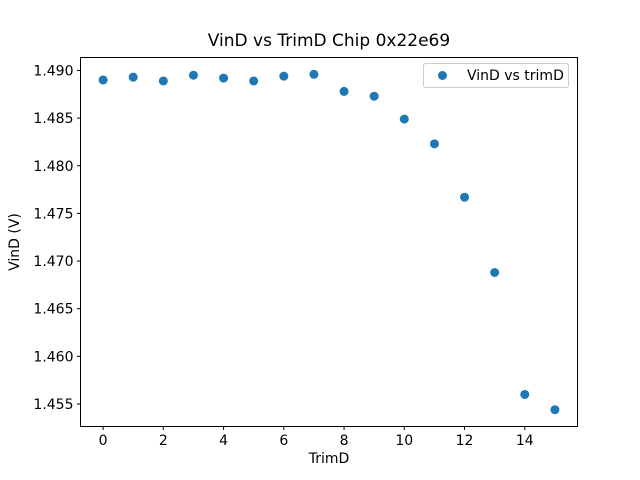 The width and height of the screenshot is (640, 480). I want to click on legend-label: VinD vs trimD, so click(515, 75).